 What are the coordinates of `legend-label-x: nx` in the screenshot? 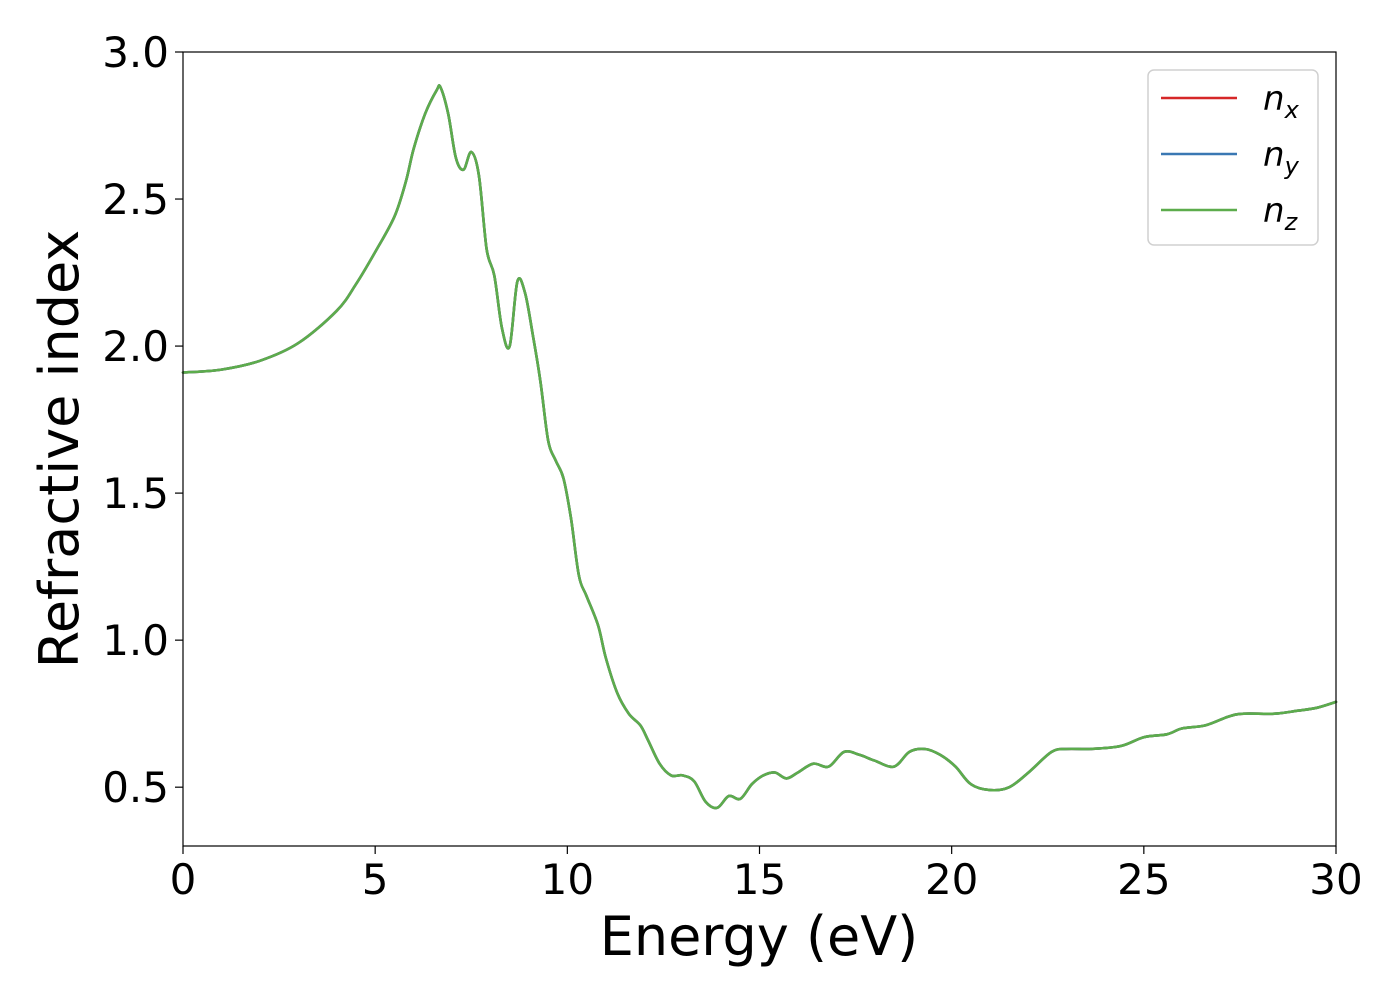 It's located at (1281, 101).